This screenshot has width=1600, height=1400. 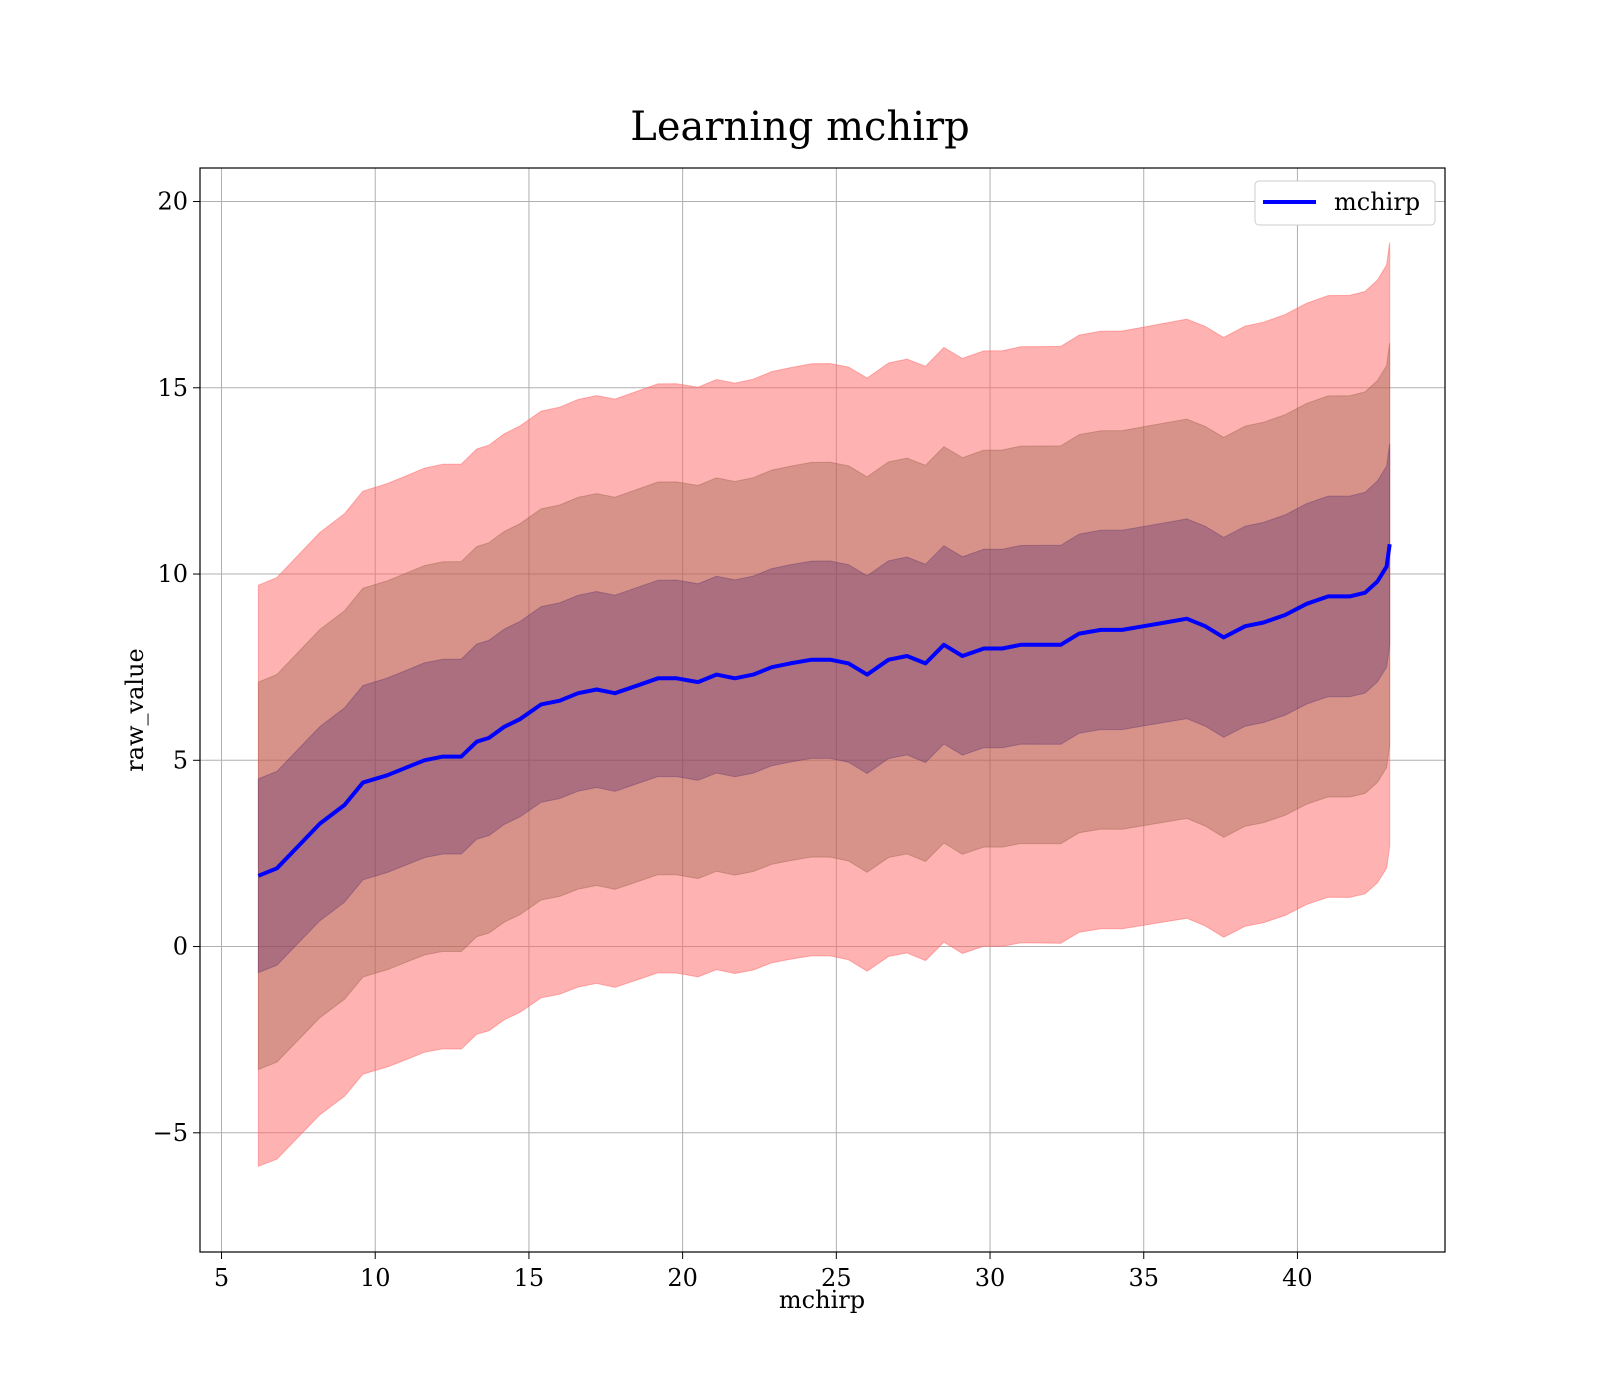 I want to click on x-axis-label: mchirp, so click(x=822, y=1300).